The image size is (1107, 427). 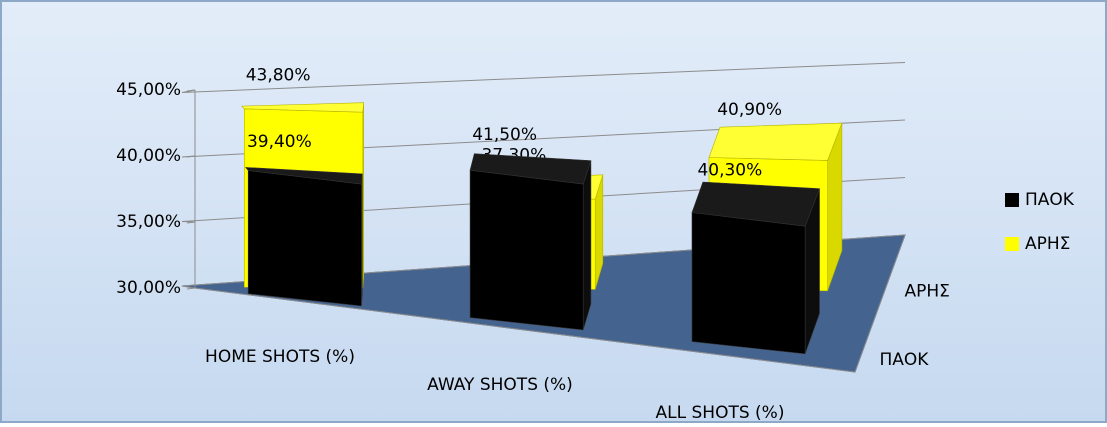 I want to click on y-tick-label: 40,00%, so click(x=148, y=156).